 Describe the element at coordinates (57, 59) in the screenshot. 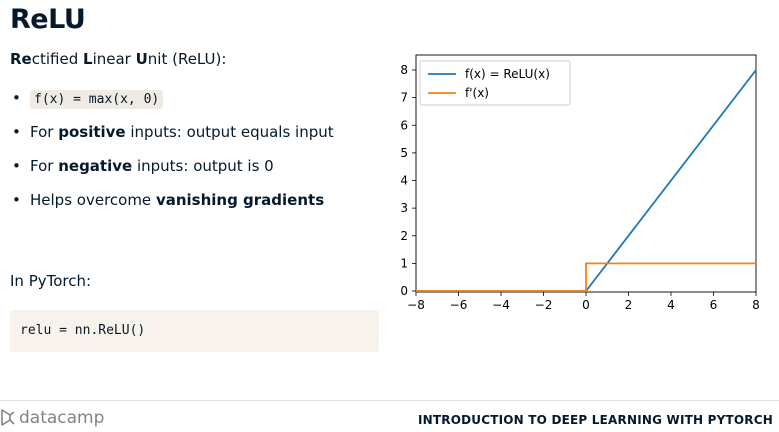

I see `subtitle-part: ctified` at that location.